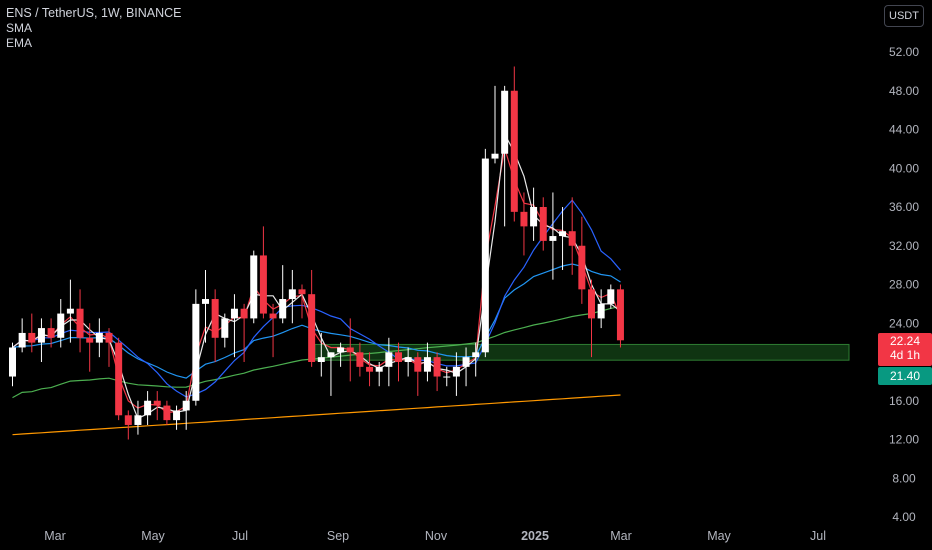 This screenshot has height=550, width=932. What do you see at coordinates (55, 536) in the screenshot?
I see `time-tick-label: Mar` at bounding box center [55, 536].